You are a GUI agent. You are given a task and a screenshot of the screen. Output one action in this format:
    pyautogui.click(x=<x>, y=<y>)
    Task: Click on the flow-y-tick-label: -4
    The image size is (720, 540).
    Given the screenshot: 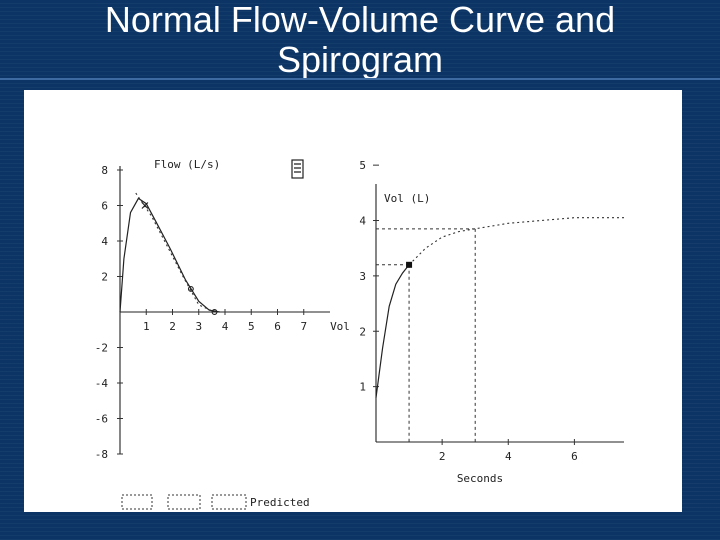 What is the action you would take?
    pyautogui.click(x=102, y=383)
    